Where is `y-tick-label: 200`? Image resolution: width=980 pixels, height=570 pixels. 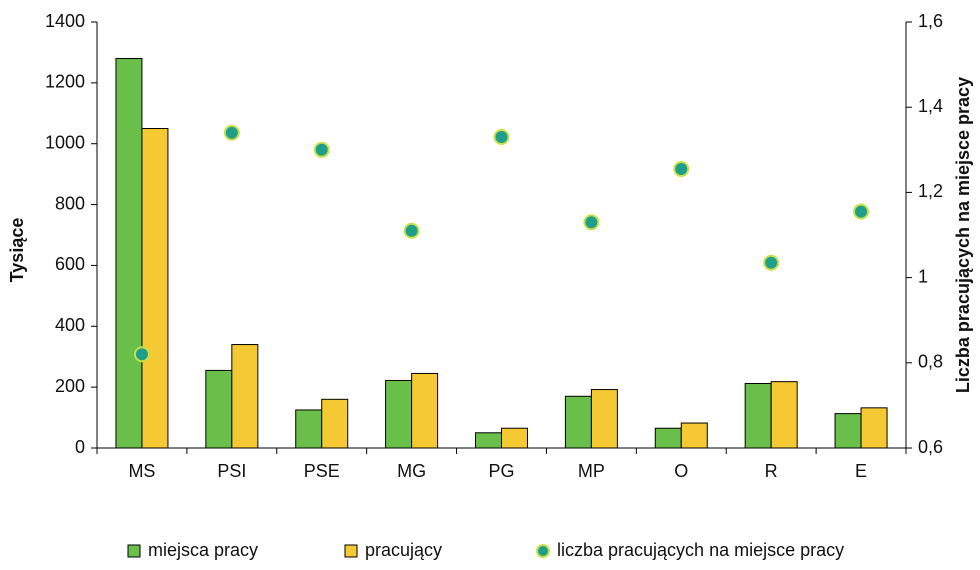 y-tick-label: 200 is located at coordinates (70, 386).